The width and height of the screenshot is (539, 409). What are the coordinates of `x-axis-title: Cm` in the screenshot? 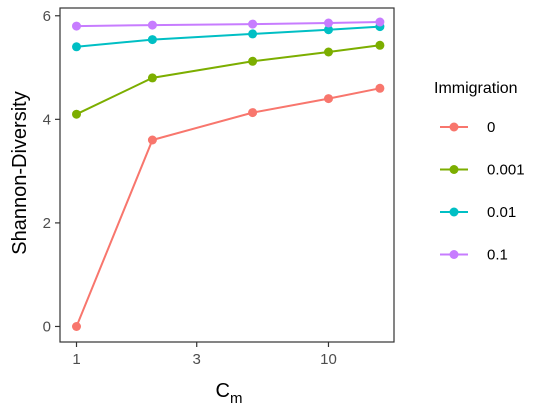 It's located at (229, 393).